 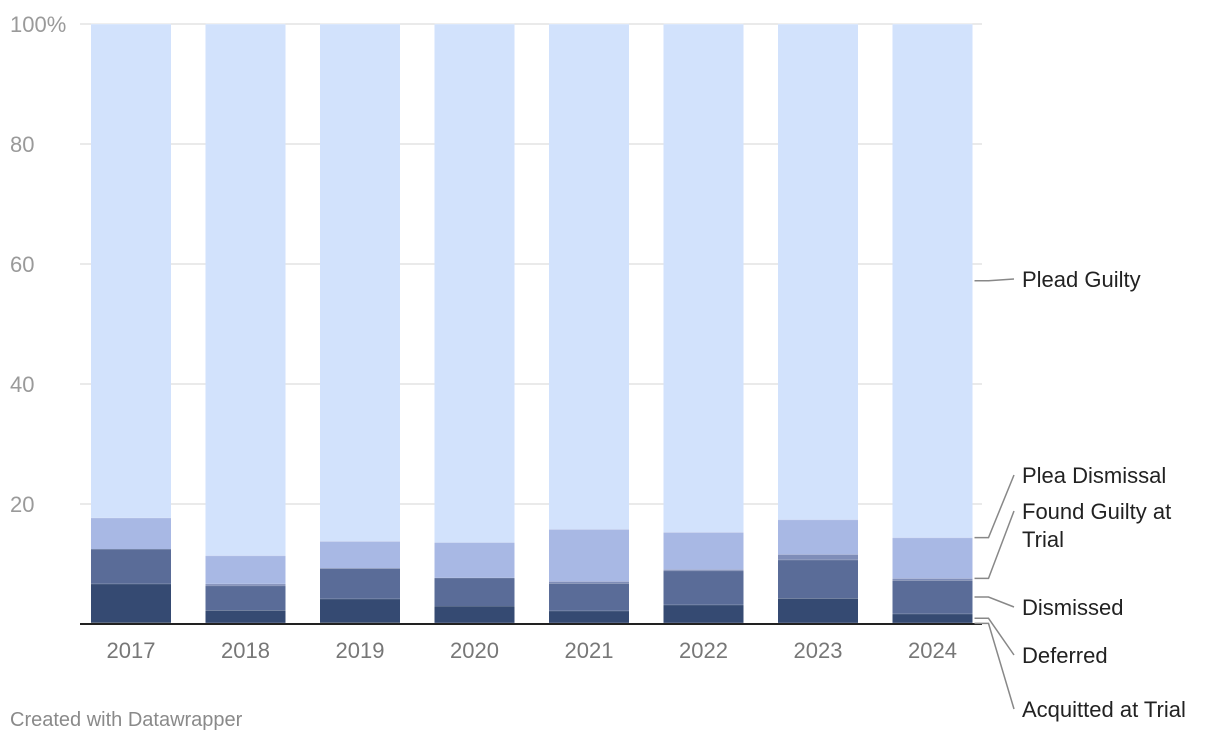 I want to click on bar-segment-plea-dismissal-2020, so click(x=474, y=560).